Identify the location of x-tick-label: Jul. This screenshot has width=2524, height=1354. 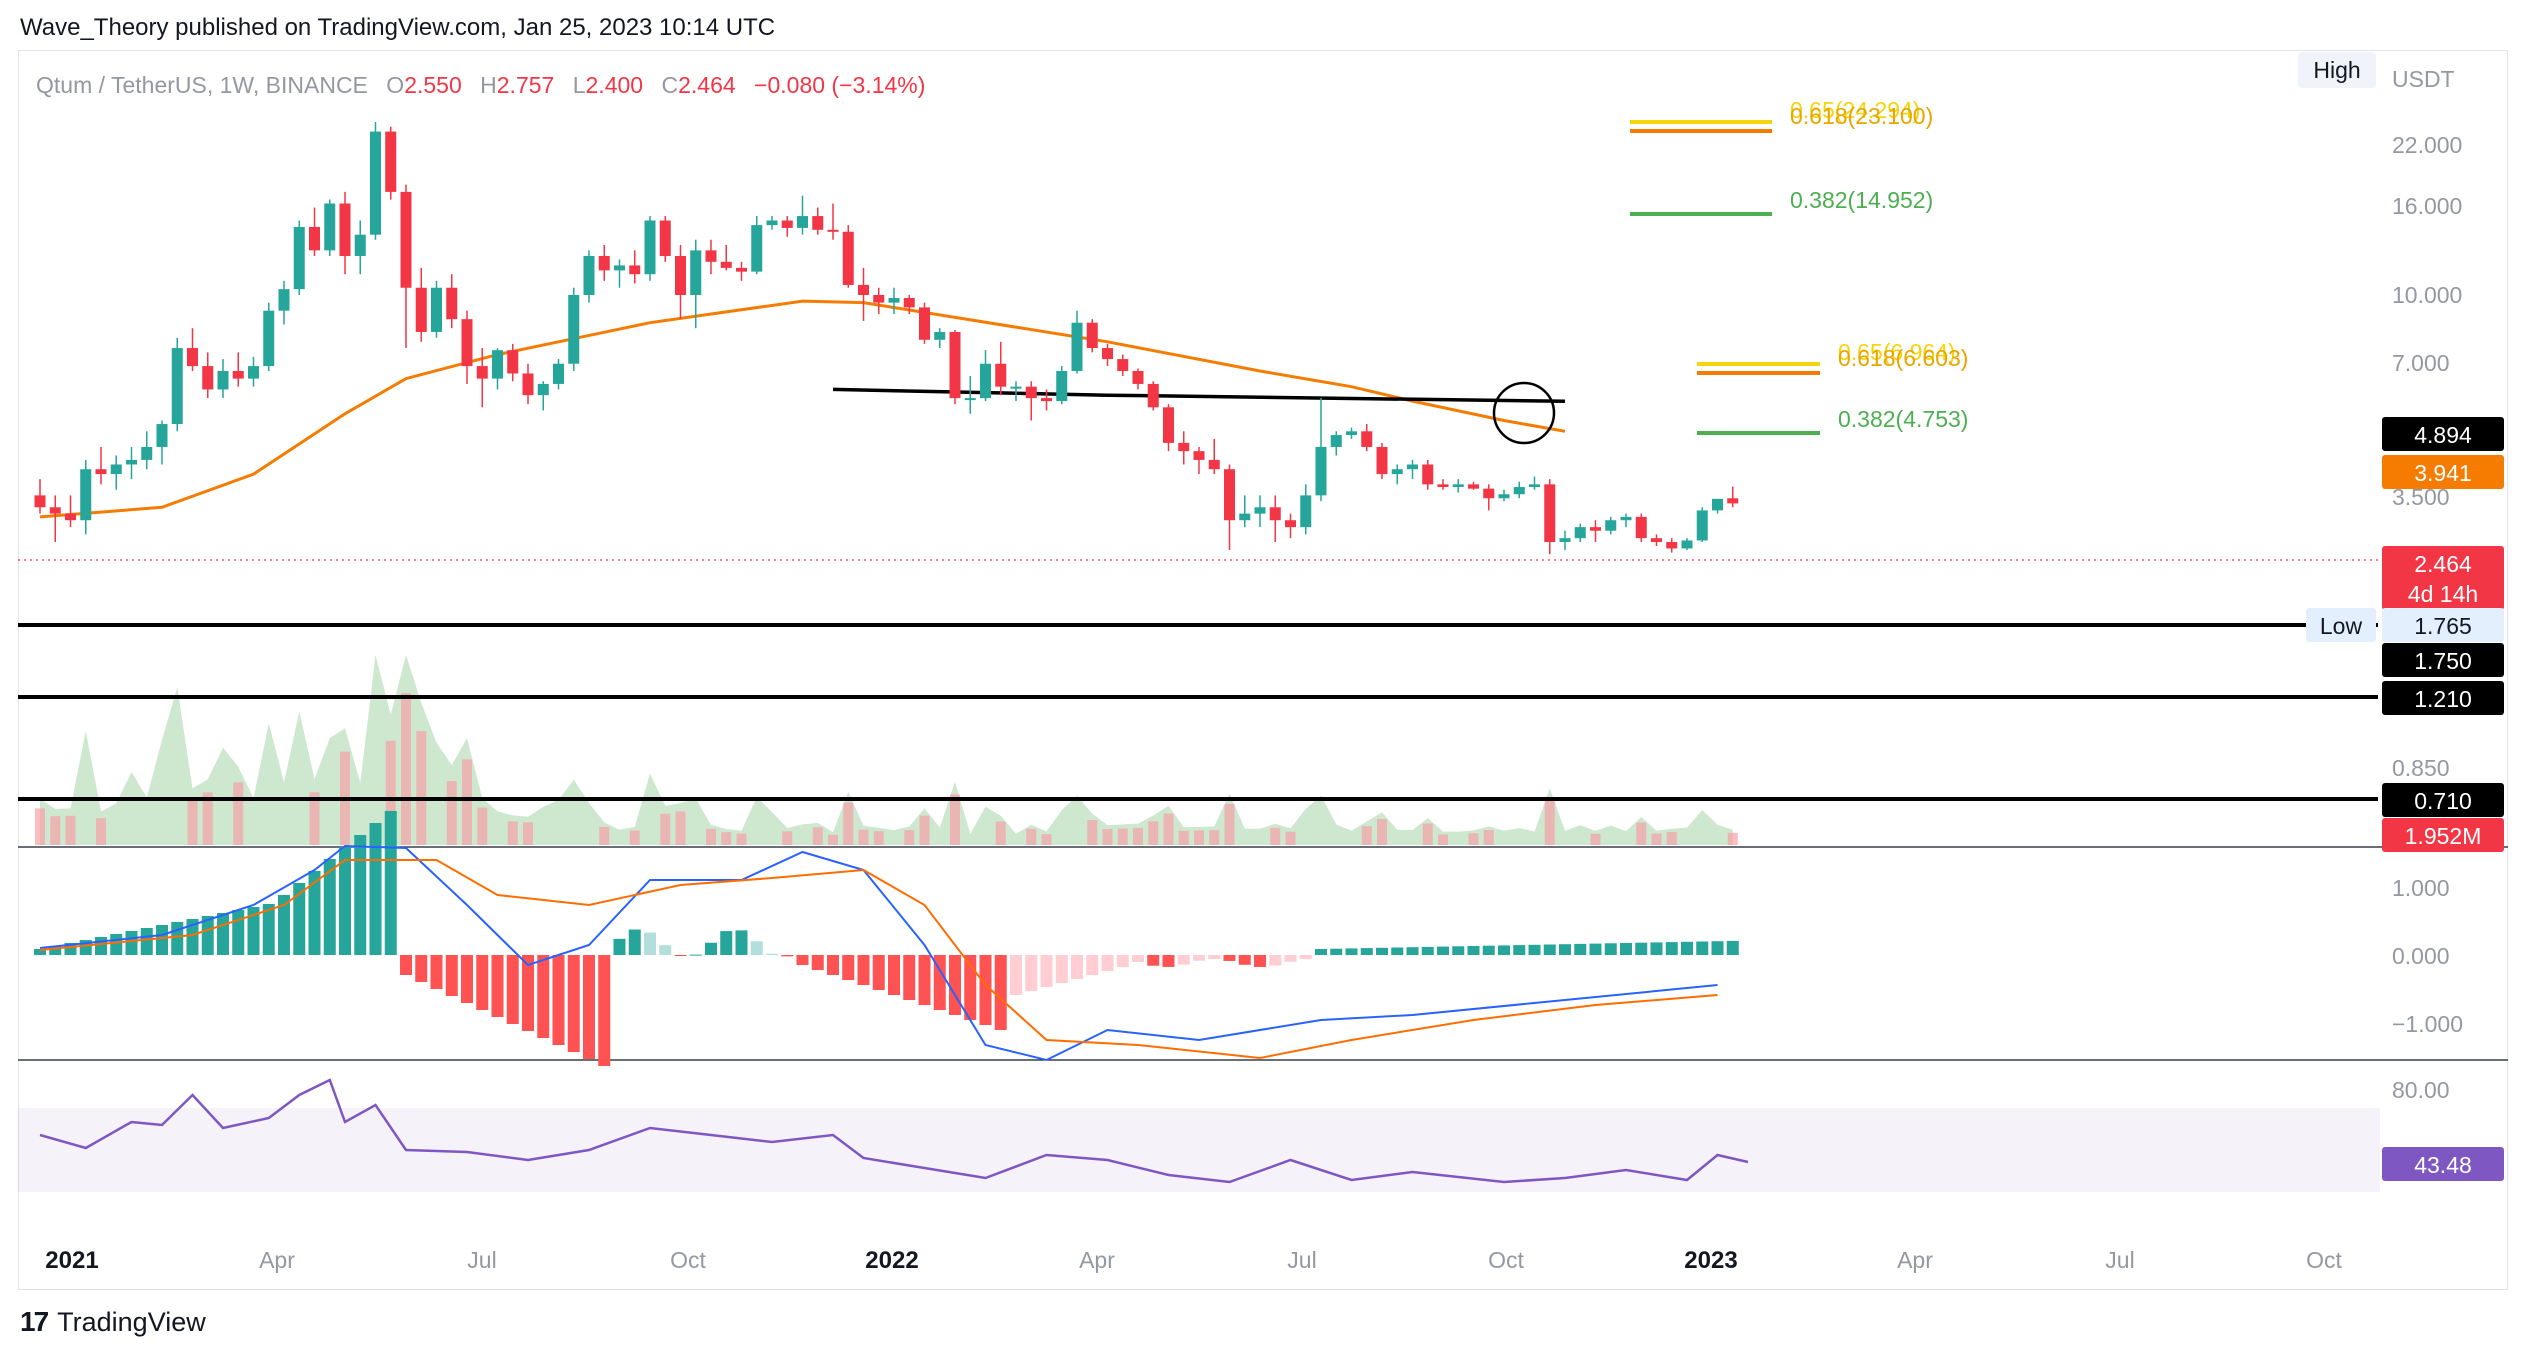
(481, 1260).